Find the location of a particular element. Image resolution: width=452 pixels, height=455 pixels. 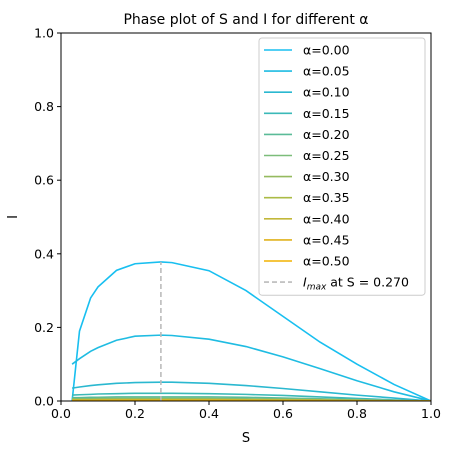

y-tick-label: 0.0 is located at coordinates (44, 401).